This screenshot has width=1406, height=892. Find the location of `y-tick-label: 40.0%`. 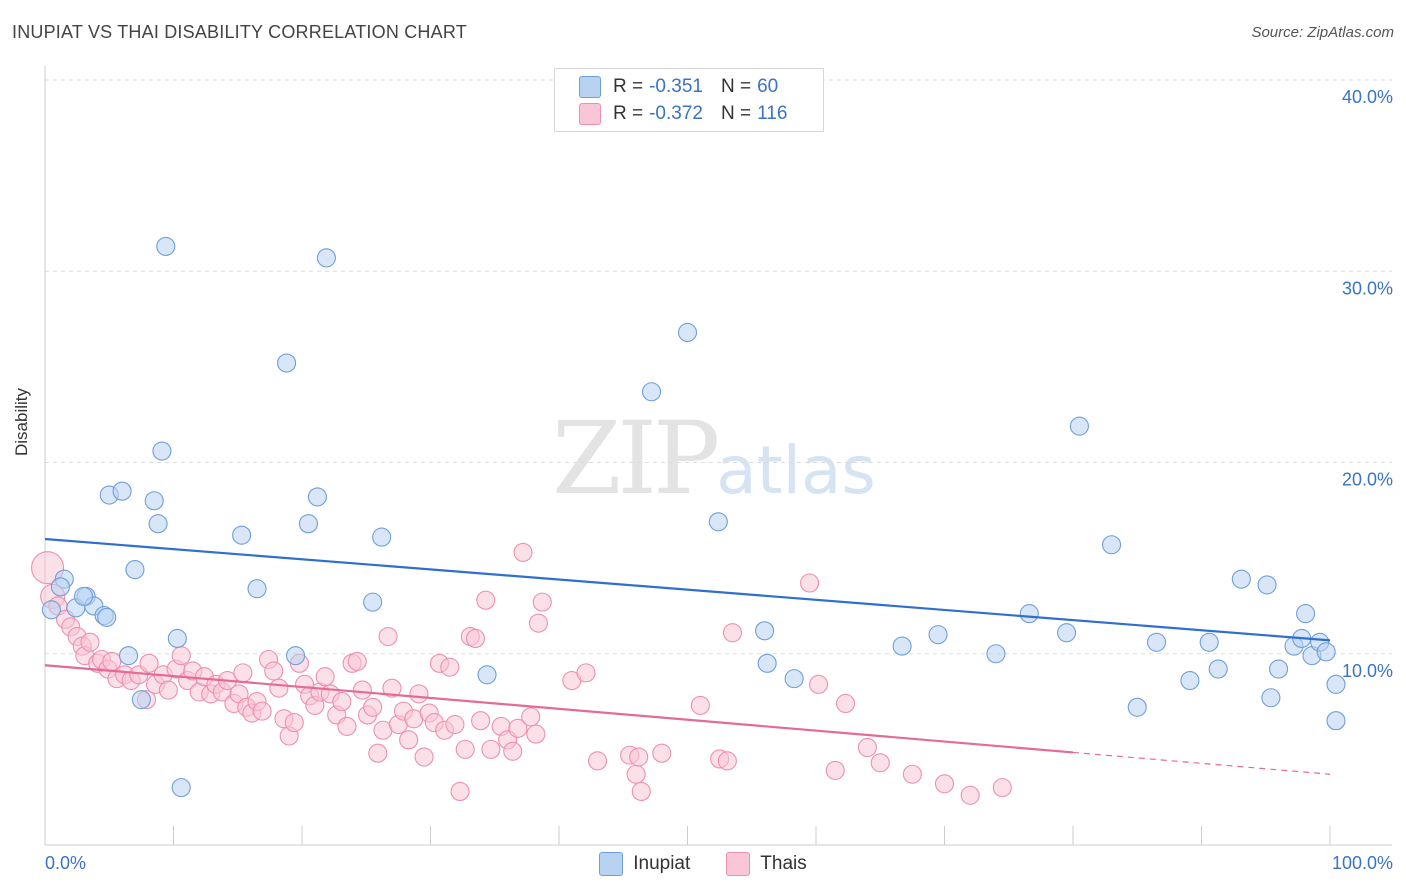

y-tick-label: 40.0% is located at coordinates (1367, 97).